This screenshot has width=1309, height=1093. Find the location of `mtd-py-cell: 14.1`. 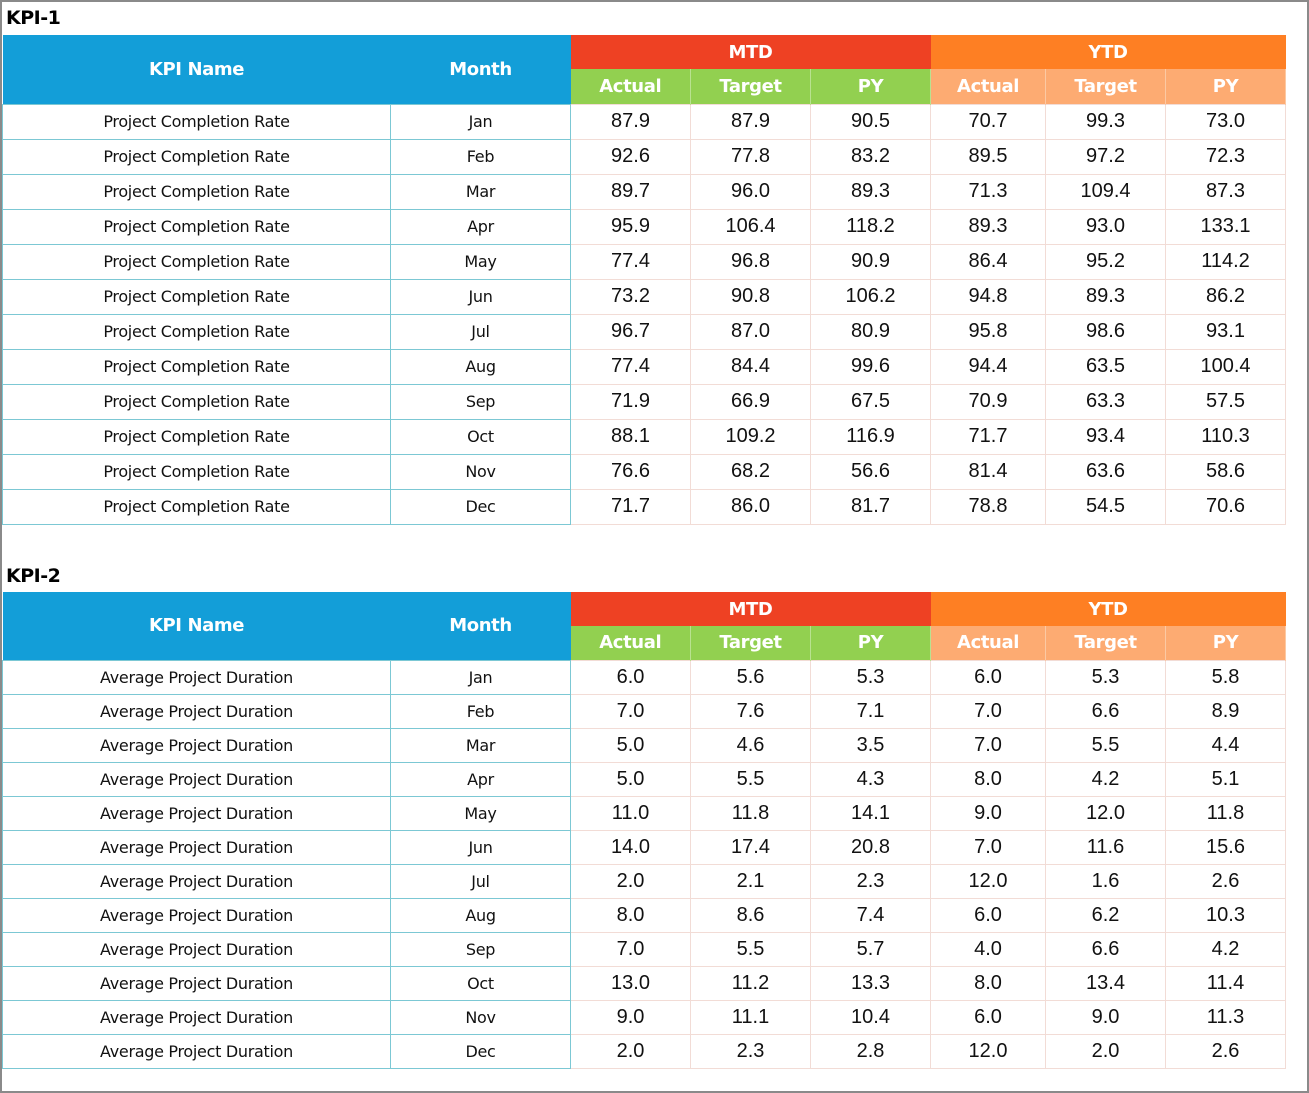

mtd-py-cell: 14.1 is located at coordinates (870, 813).